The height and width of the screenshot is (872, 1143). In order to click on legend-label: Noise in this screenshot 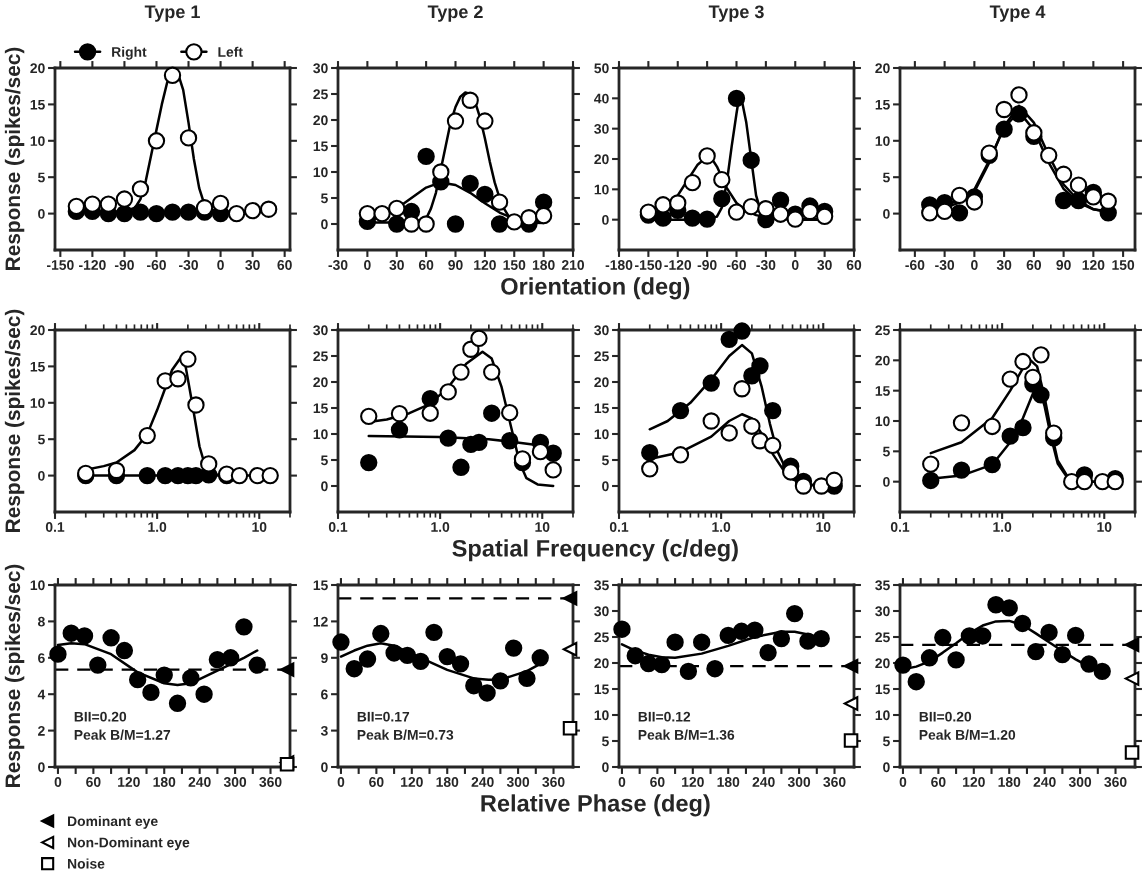, I will do `click(86, 863)`.